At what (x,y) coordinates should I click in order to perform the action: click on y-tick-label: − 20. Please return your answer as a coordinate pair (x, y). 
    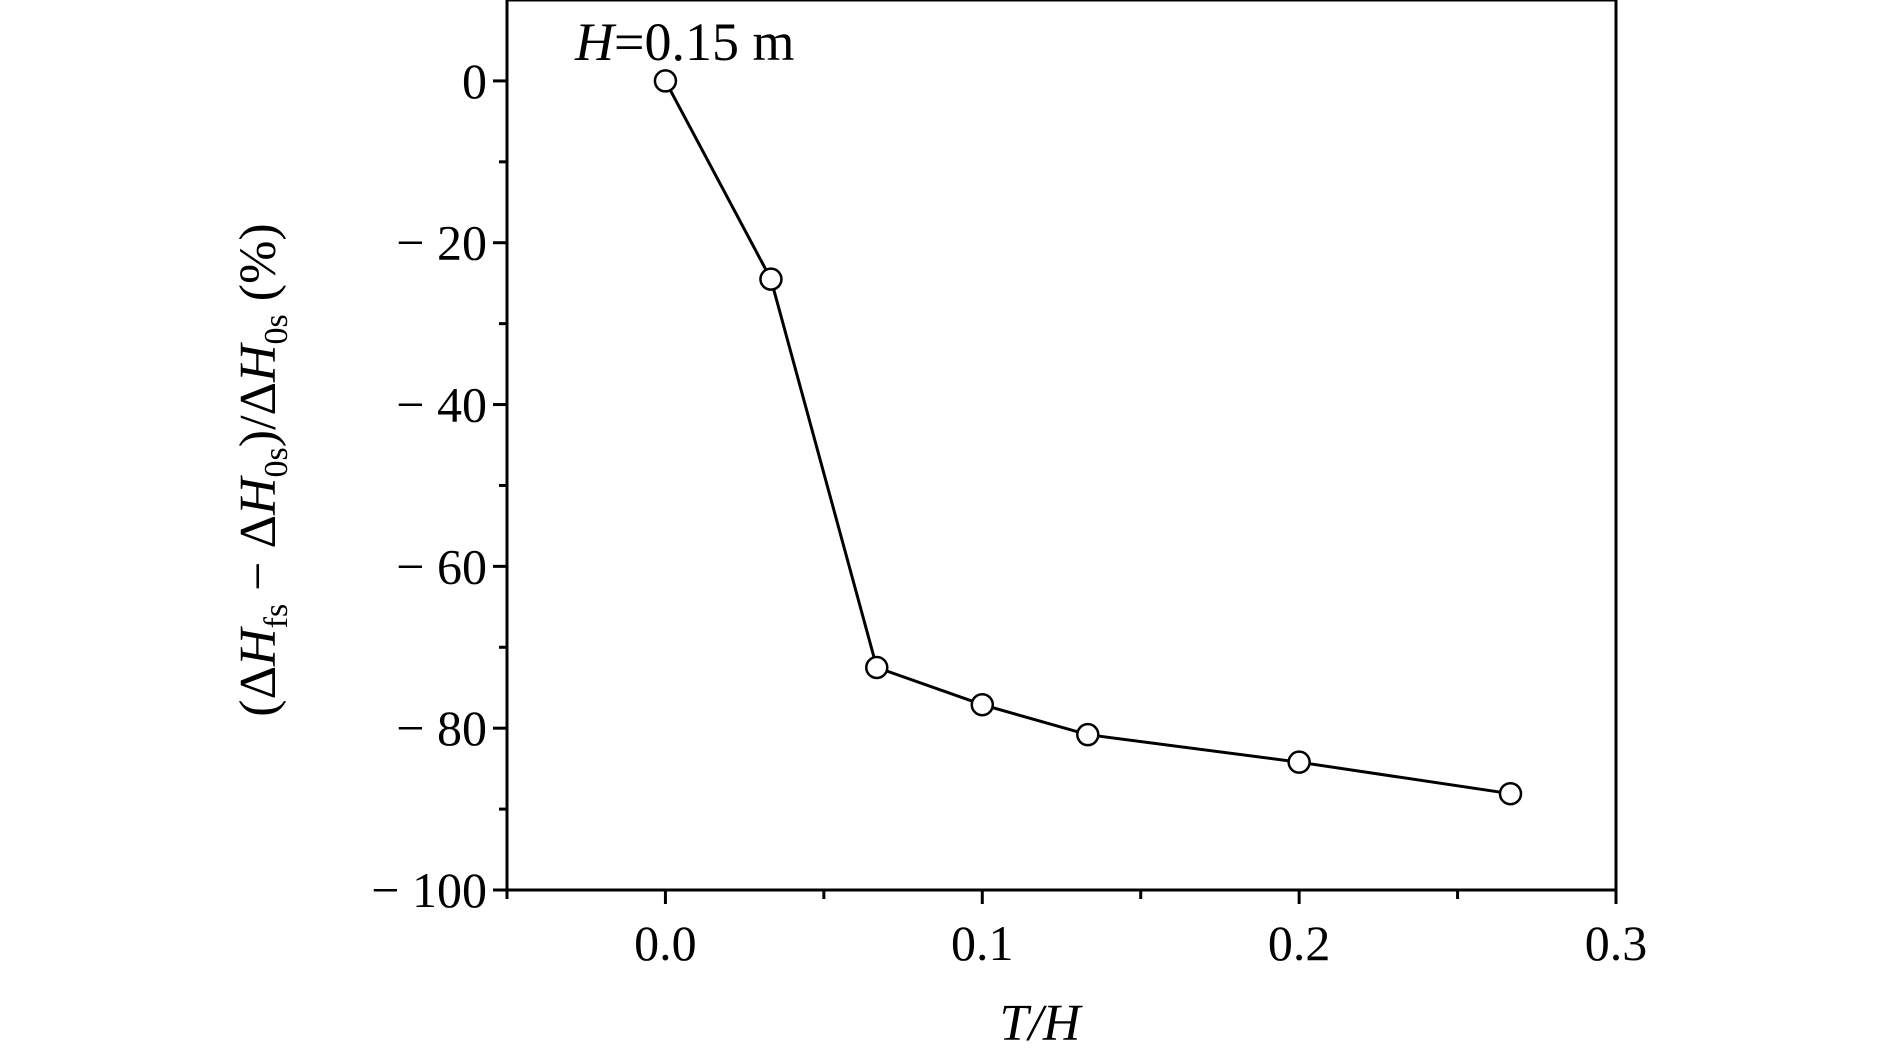
    Looking at the image, I should click on (441, 243).